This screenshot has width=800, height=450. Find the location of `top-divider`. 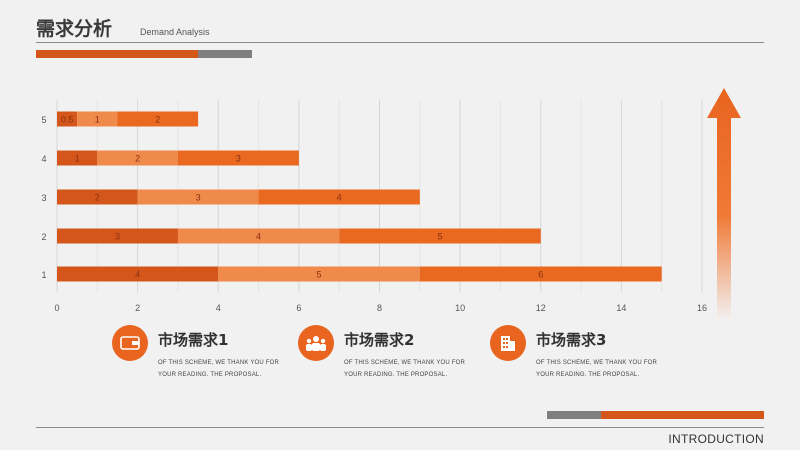

top-divider is located at coordinates (400, 42).